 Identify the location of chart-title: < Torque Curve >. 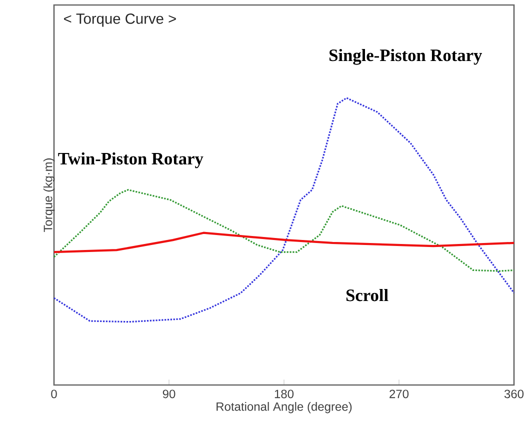
(120, 20).